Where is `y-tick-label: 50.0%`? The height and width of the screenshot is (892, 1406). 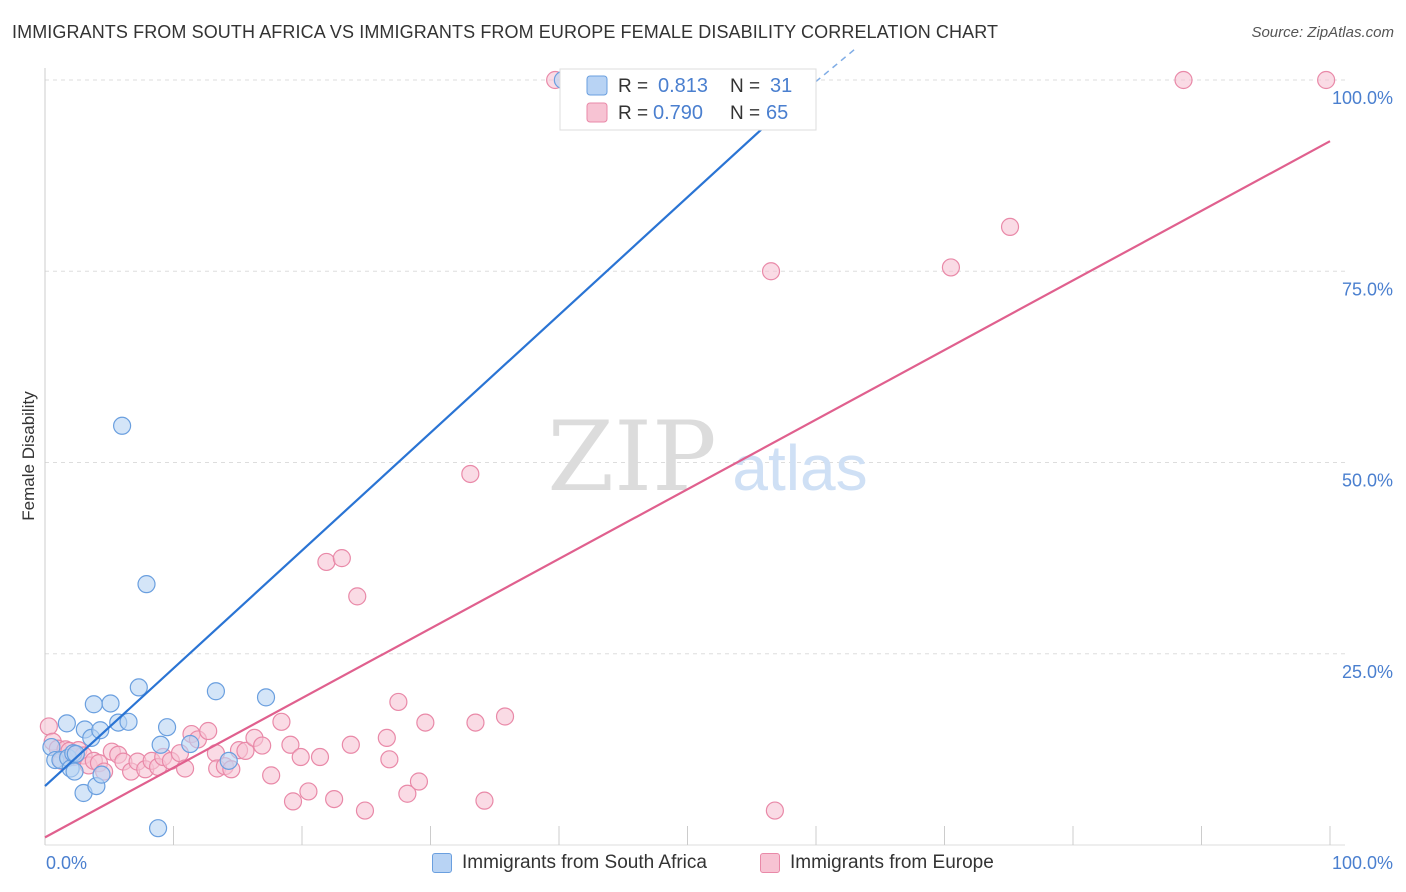 y-tick-label: 50.0% is located at coordinates (1367, 481).